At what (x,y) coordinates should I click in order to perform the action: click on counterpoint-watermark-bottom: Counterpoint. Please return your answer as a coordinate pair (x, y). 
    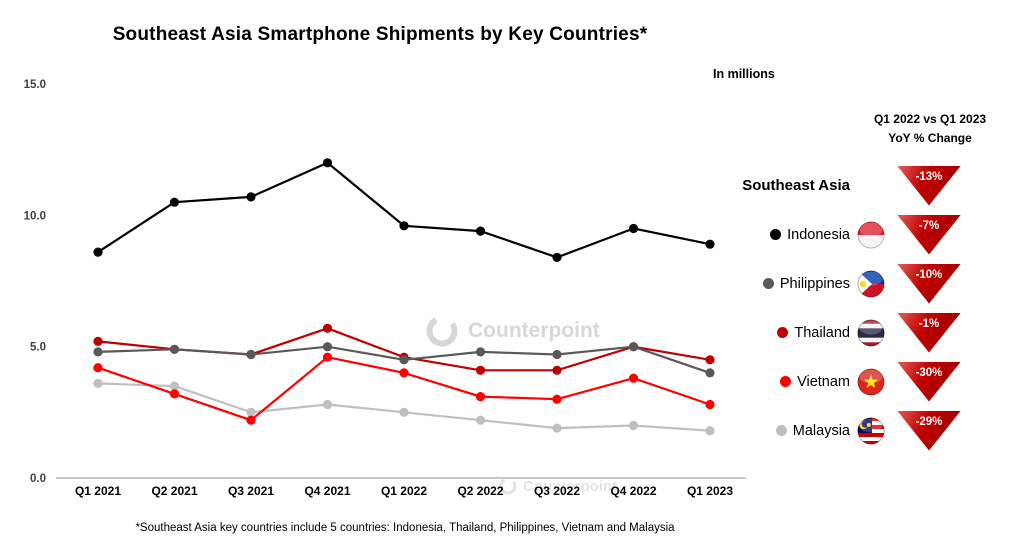
    Looking at the image, I should click on (557, 486).